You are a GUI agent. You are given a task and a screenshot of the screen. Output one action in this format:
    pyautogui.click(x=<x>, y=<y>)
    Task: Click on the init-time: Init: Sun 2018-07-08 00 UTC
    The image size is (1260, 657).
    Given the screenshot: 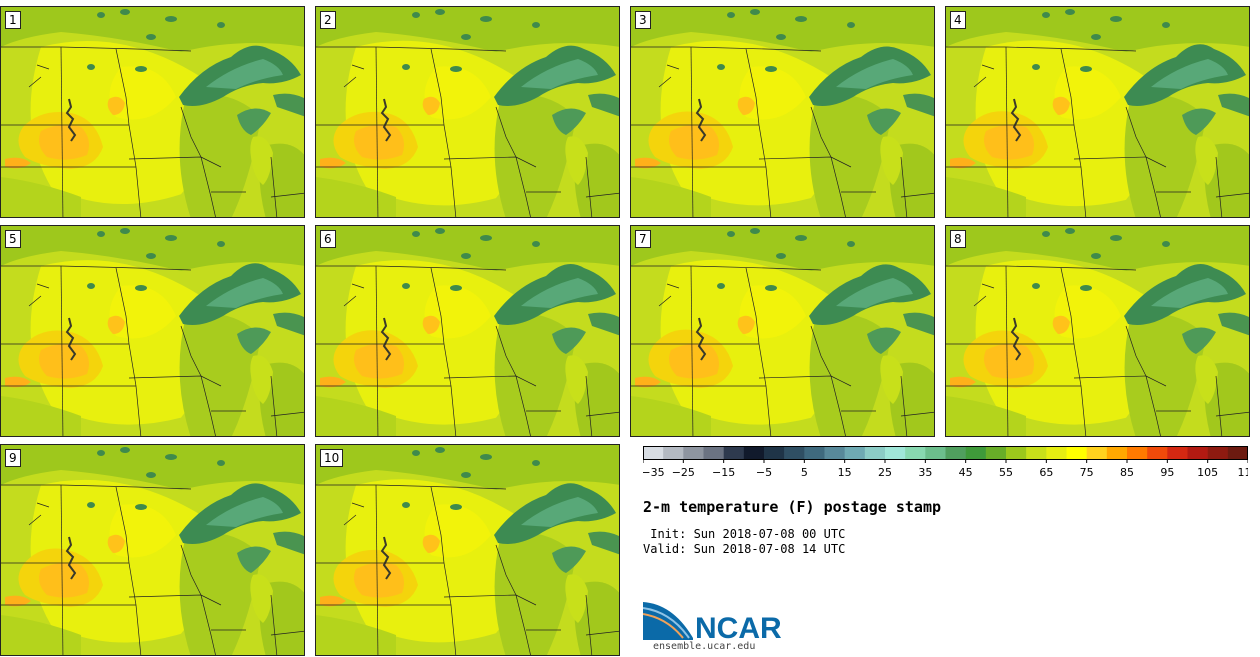 What is the action you would take?
    pyautogui.click(x=744, y=534)
    